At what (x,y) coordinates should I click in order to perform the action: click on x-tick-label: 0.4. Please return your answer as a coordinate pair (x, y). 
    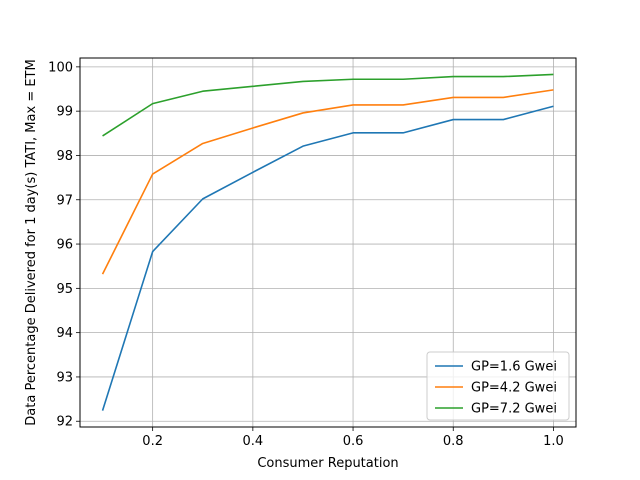
    Looking at the image, I should click on (253, 441).